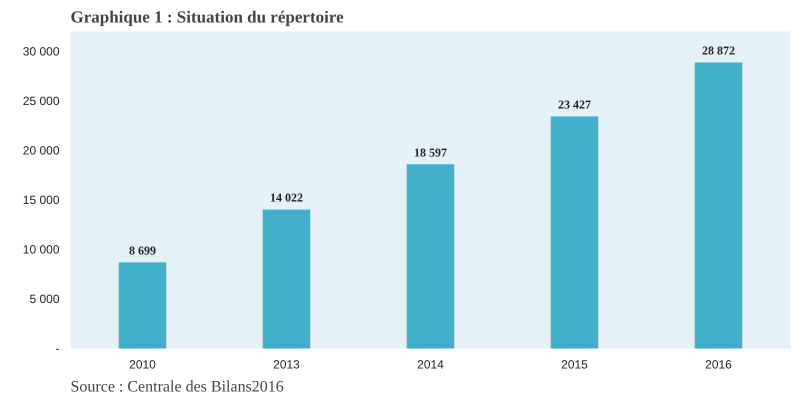 Image resolution: width=810 pixels, height=400 pixels. What do you see at coordinates (718, 50) in the screenshot?
I see `data-label: 28 872` at bounding box center [718, 50].